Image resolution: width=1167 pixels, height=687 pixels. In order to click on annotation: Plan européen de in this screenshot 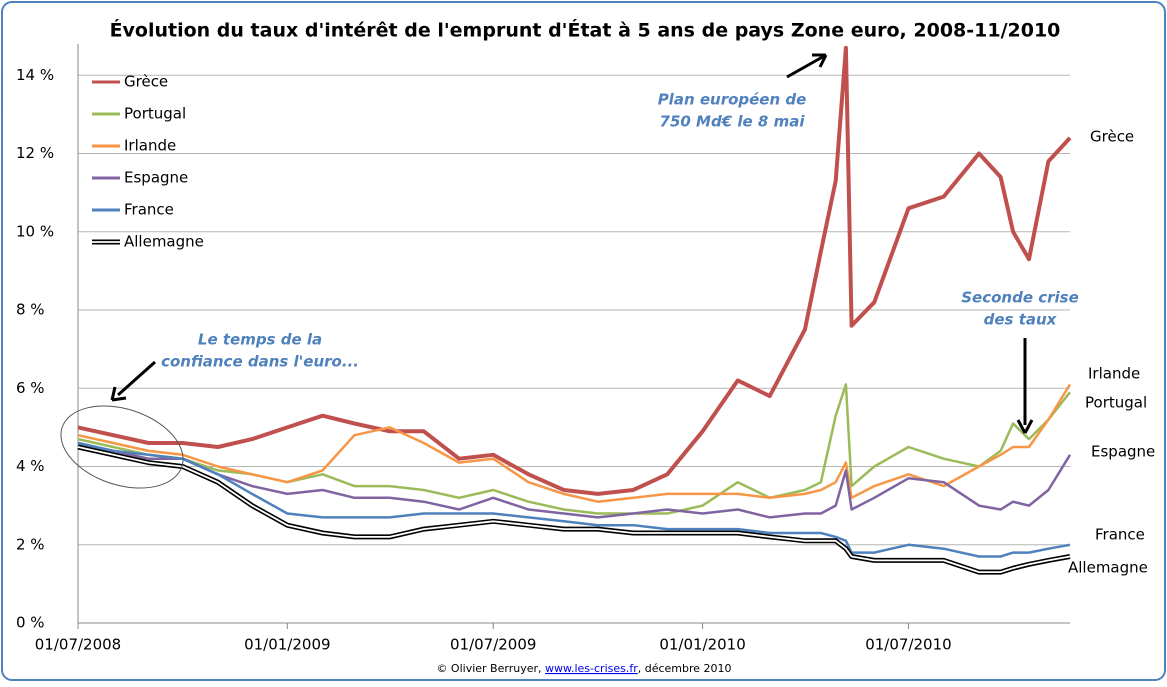, I will do `click(732, 100)`.